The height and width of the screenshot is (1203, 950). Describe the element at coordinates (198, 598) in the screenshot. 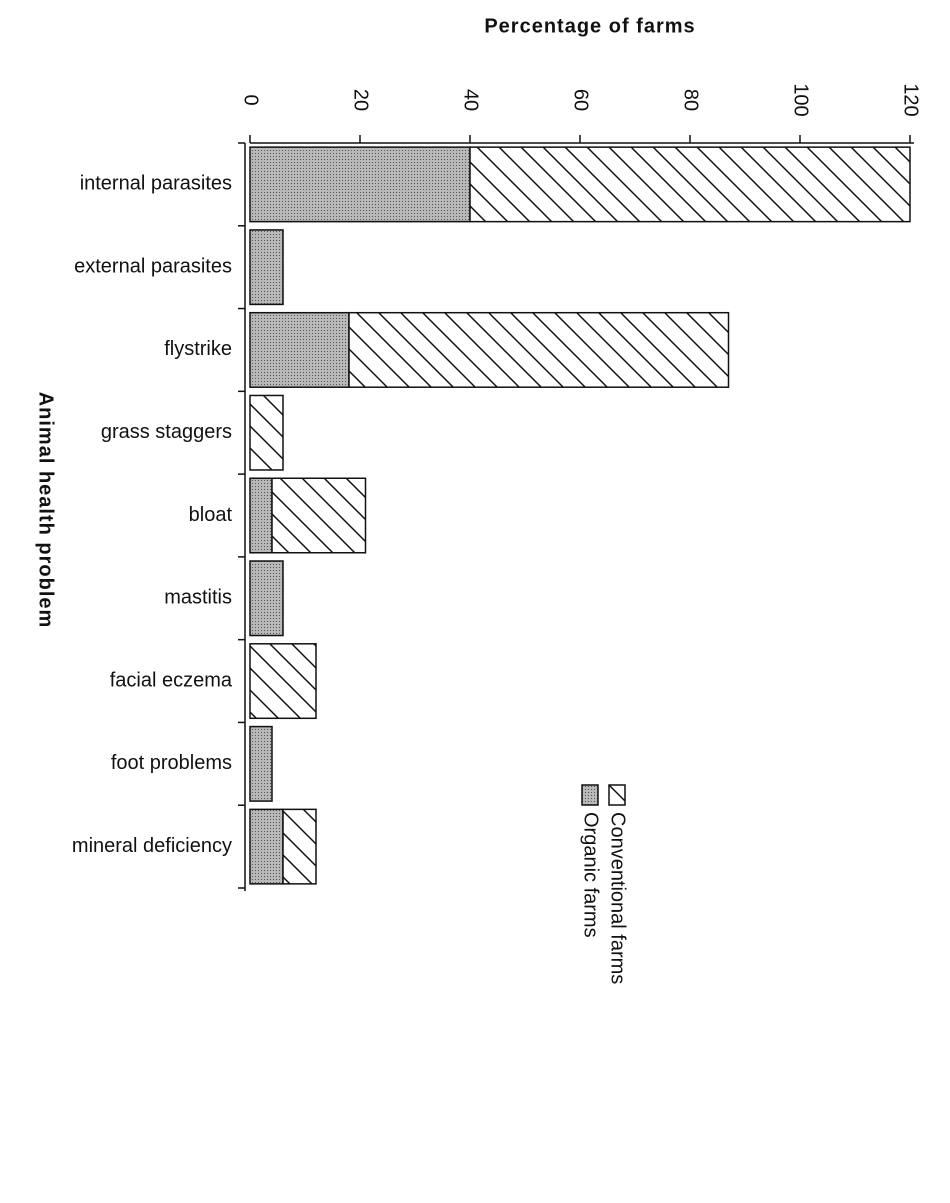

I see `y-tick-label: mastitis` at that location.